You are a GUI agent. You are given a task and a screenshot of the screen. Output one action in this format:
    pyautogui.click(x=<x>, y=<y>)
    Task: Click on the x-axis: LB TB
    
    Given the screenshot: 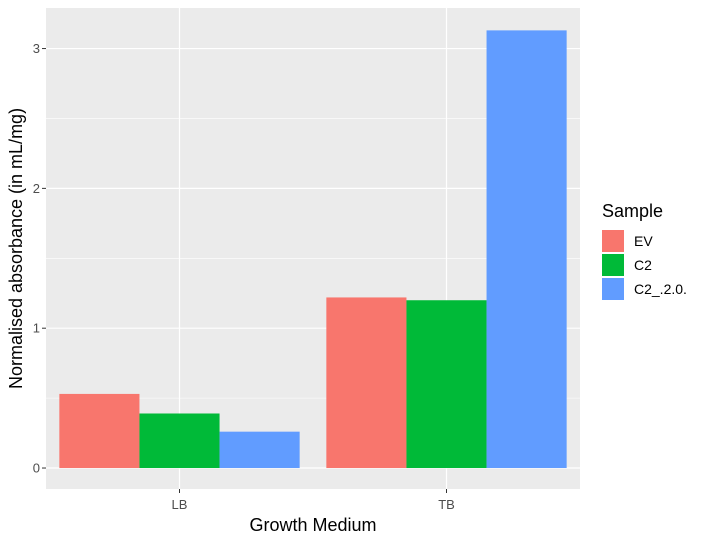 What is the action you would take?
    pyautogui.click(x=313, y=500)
    